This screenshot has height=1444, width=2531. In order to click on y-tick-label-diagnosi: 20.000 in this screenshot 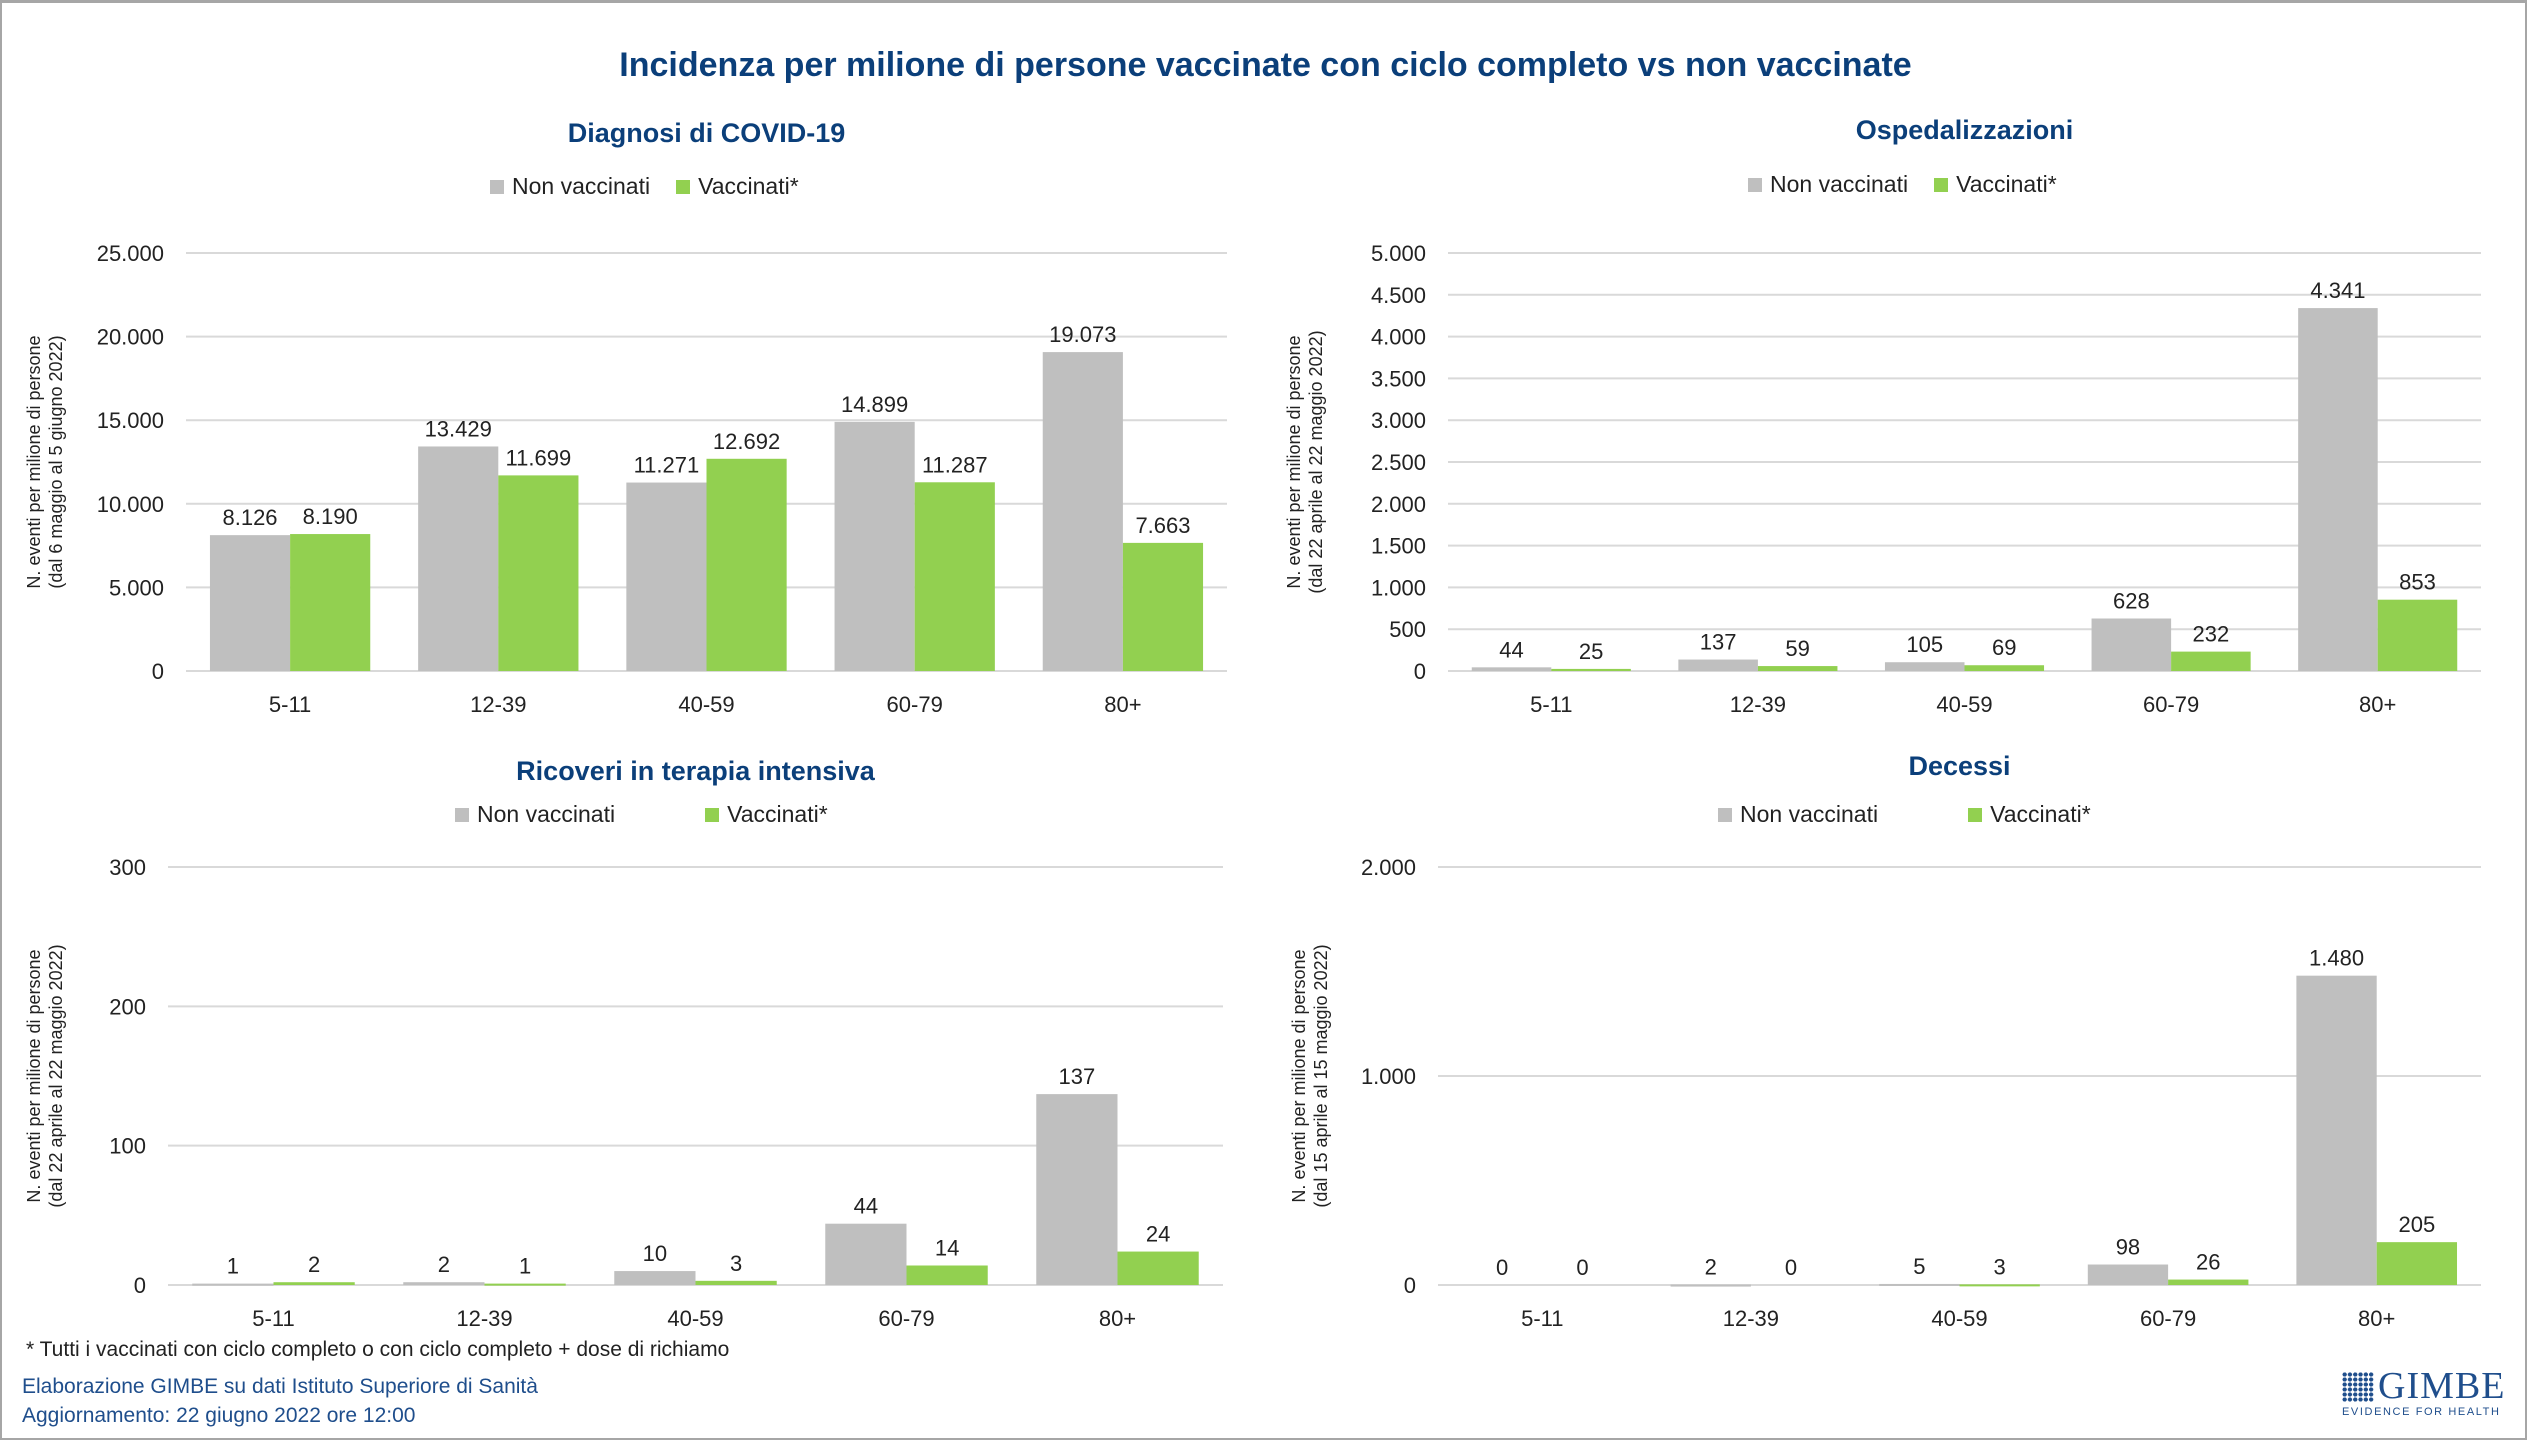, I will do `click(130, 337)`.